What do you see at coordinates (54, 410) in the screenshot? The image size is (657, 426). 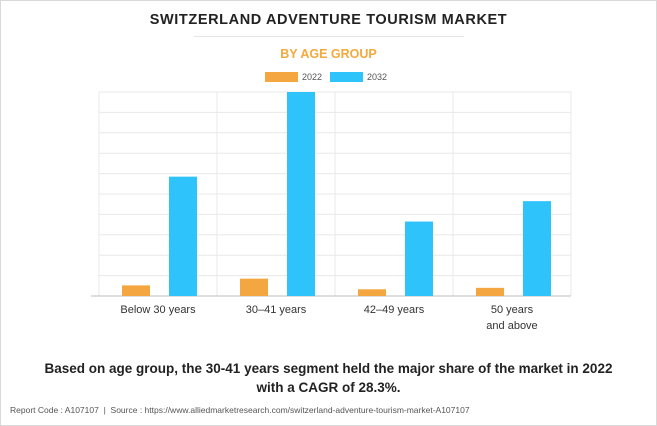 I see `report-code: Report Code : A107107` at bounding box center [54, 410].